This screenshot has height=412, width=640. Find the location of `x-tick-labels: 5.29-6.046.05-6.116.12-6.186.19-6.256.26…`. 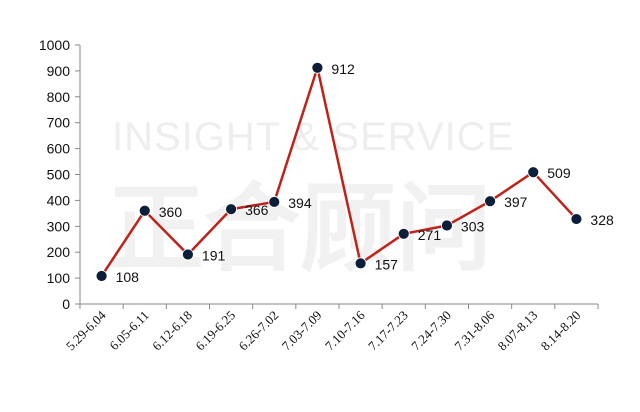

x-tick-labels: 5.29-6.046.05-6.116.12-6.186.19-6.256.26… is located at coordinates (323, 330).